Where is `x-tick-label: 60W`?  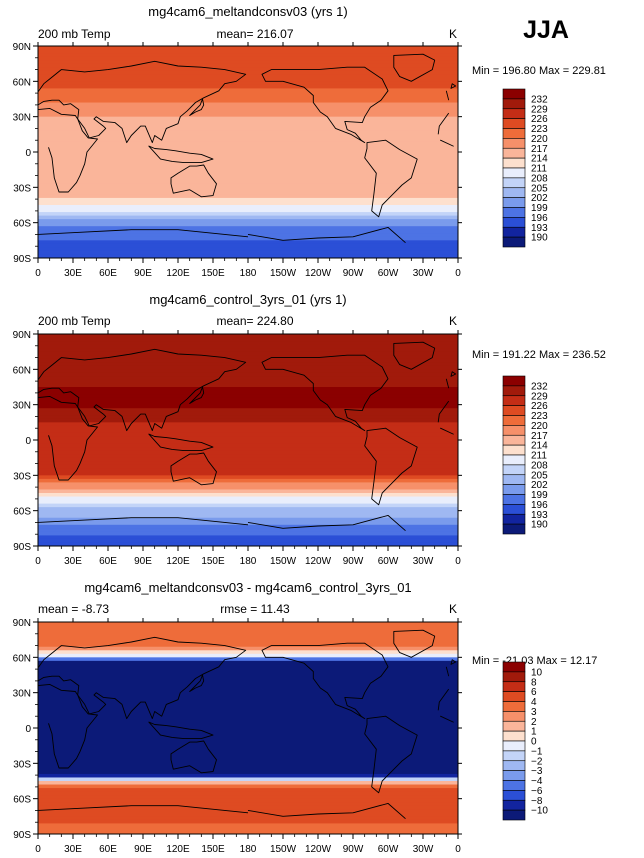
x-tick-label: 60W is located at coordinates (388, 849).